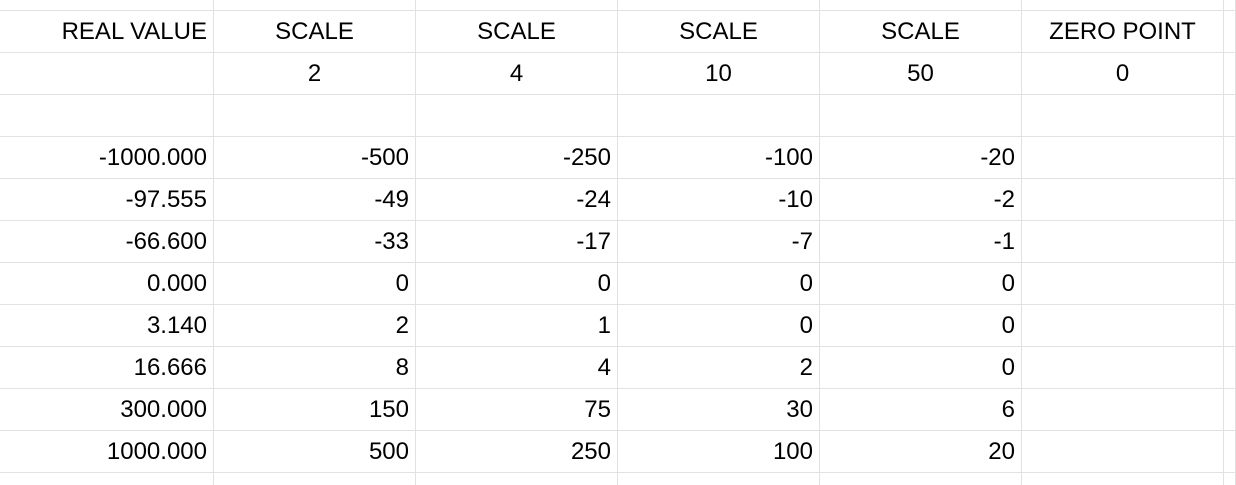 The image size is (1236, 485). What do you see at coordinates (719, 242) in the screenshot?
I see `scaled-value-cell: -7` at bounding box center [719, 242].